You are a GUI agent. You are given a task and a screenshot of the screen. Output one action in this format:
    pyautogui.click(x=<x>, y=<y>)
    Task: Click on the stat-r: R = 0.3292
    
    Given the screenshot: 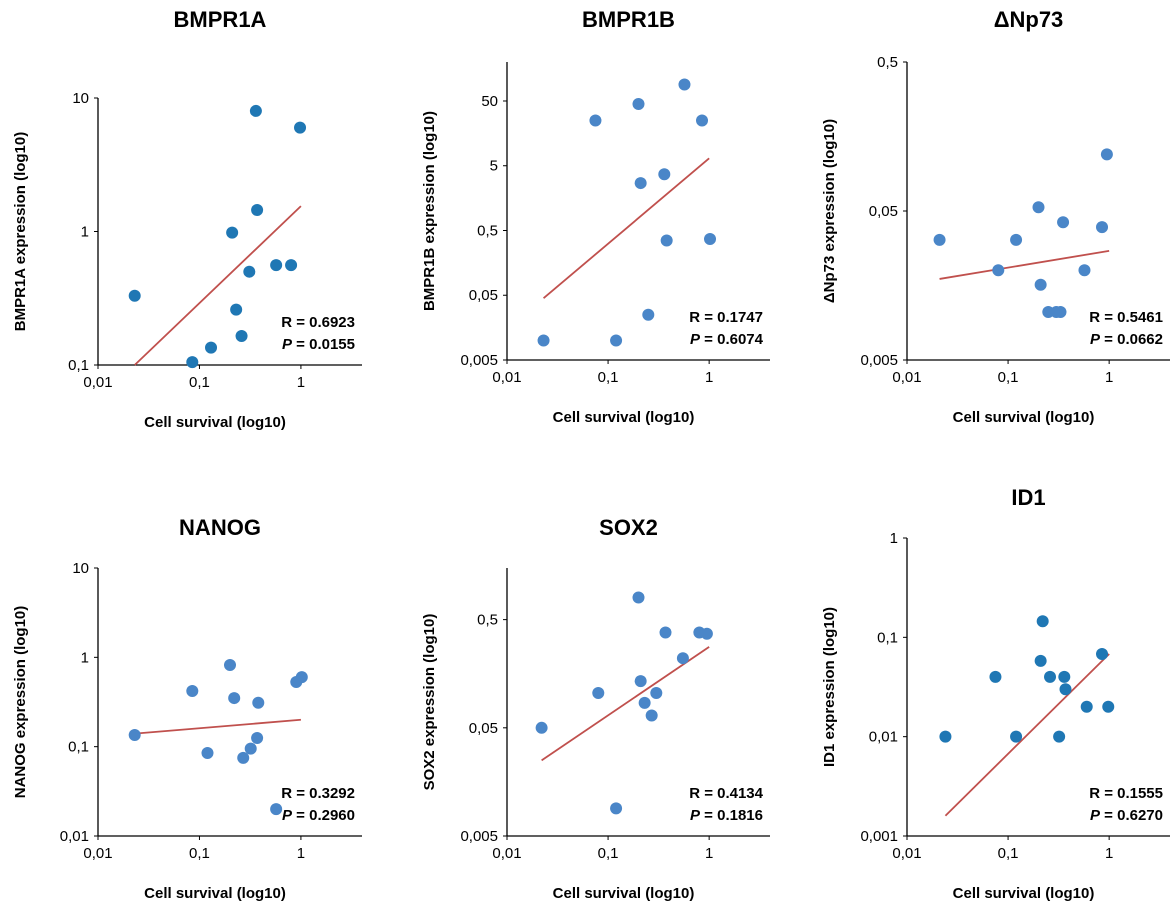 What is the action you would take?
    pyautogui.click(x=318, y=793)
    